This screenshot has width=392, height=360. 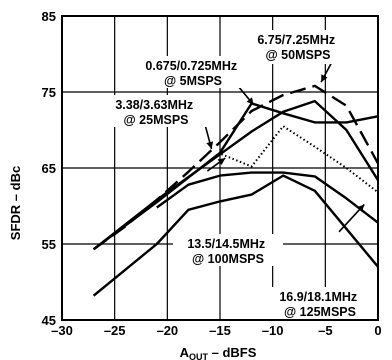 I want to click on x-tick-label: –10, so click(x=273, y=330).